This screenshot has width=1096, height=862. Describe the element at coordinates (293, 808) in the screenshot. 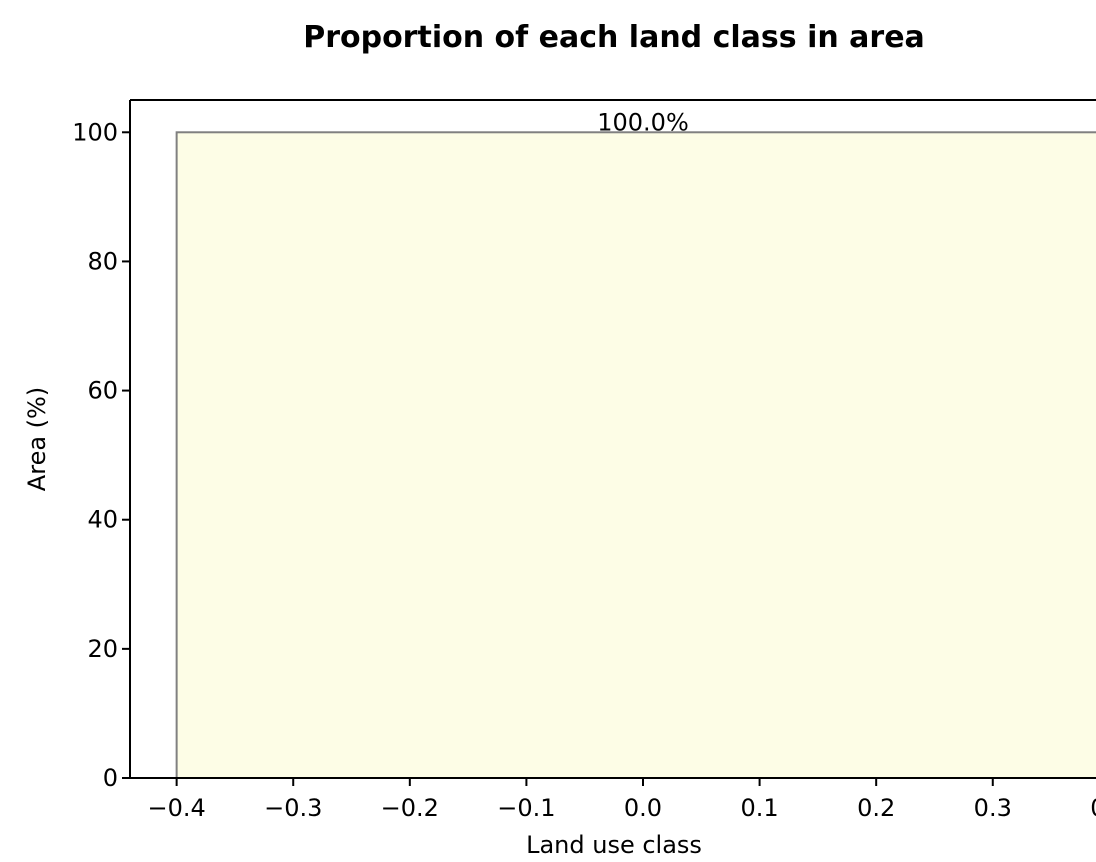

I see `x-tick-label: −0.3` at that location.